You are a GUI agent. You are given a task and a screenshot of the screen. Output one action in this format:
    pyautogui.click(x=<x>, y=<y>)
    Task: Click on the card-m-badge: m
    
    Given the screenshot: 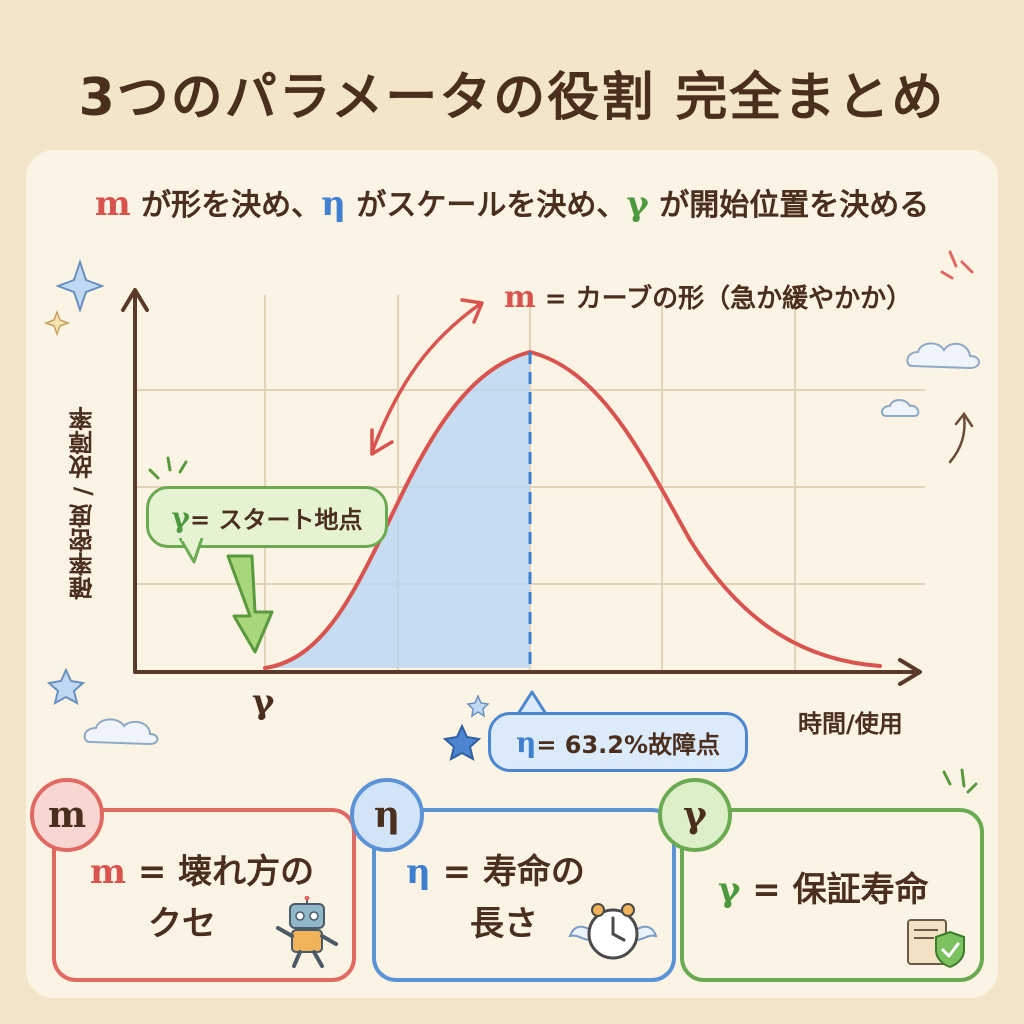 What is the action you would take?
    pyautogui.click(x=67, y=815)
    